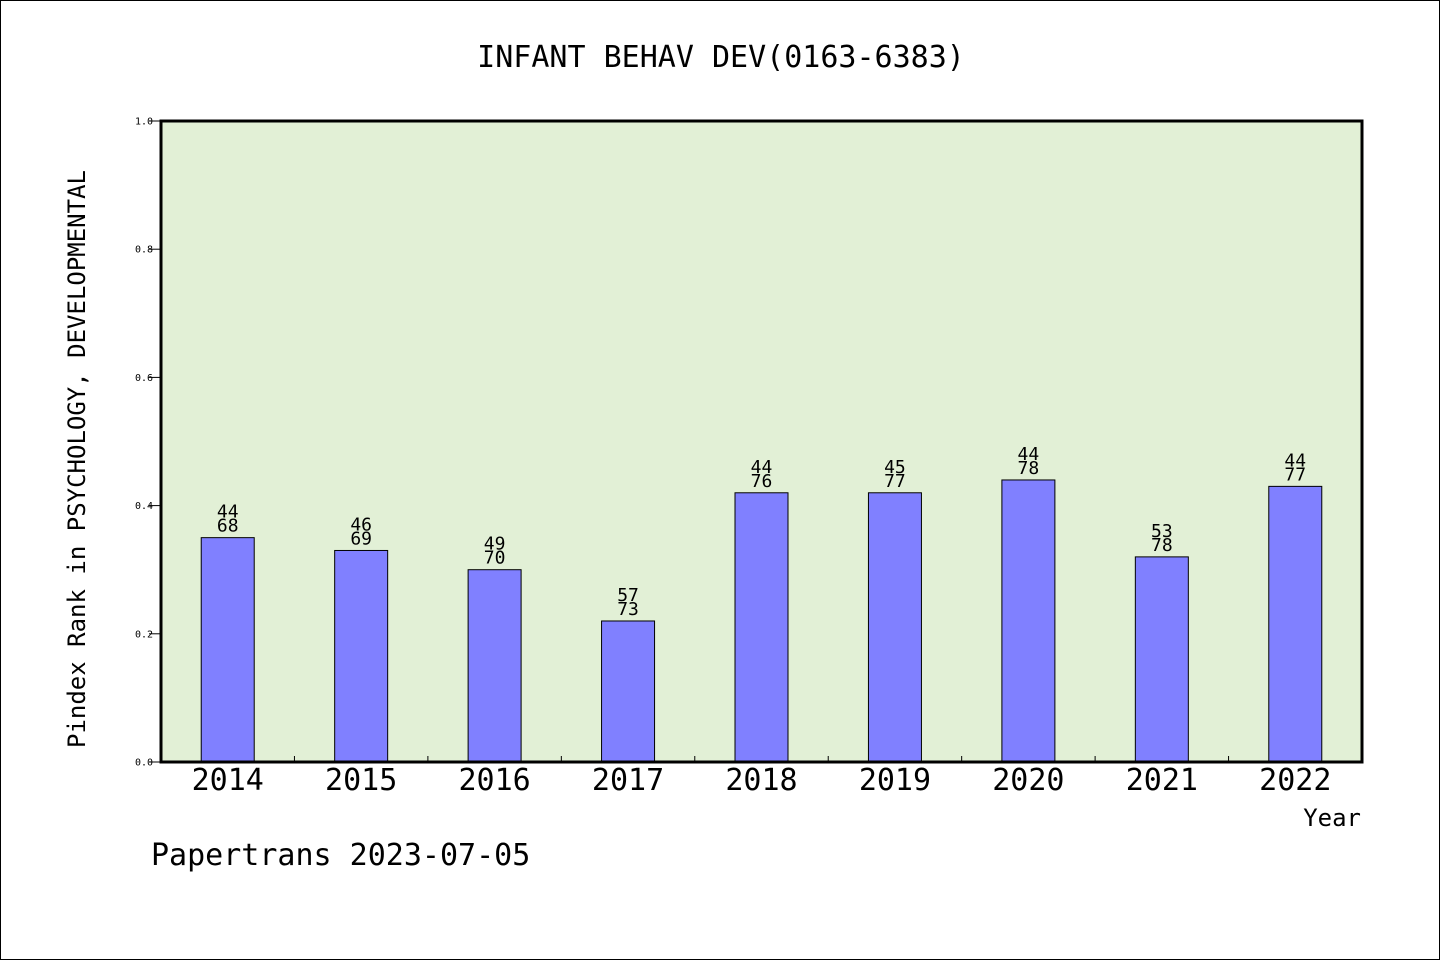 Image resolution: width=1440 pixels, height=961 pixels. Describe the element at coordinates (762, 481) in the screenshot. I see `bar-label-bottom-2018: 76` at that location.